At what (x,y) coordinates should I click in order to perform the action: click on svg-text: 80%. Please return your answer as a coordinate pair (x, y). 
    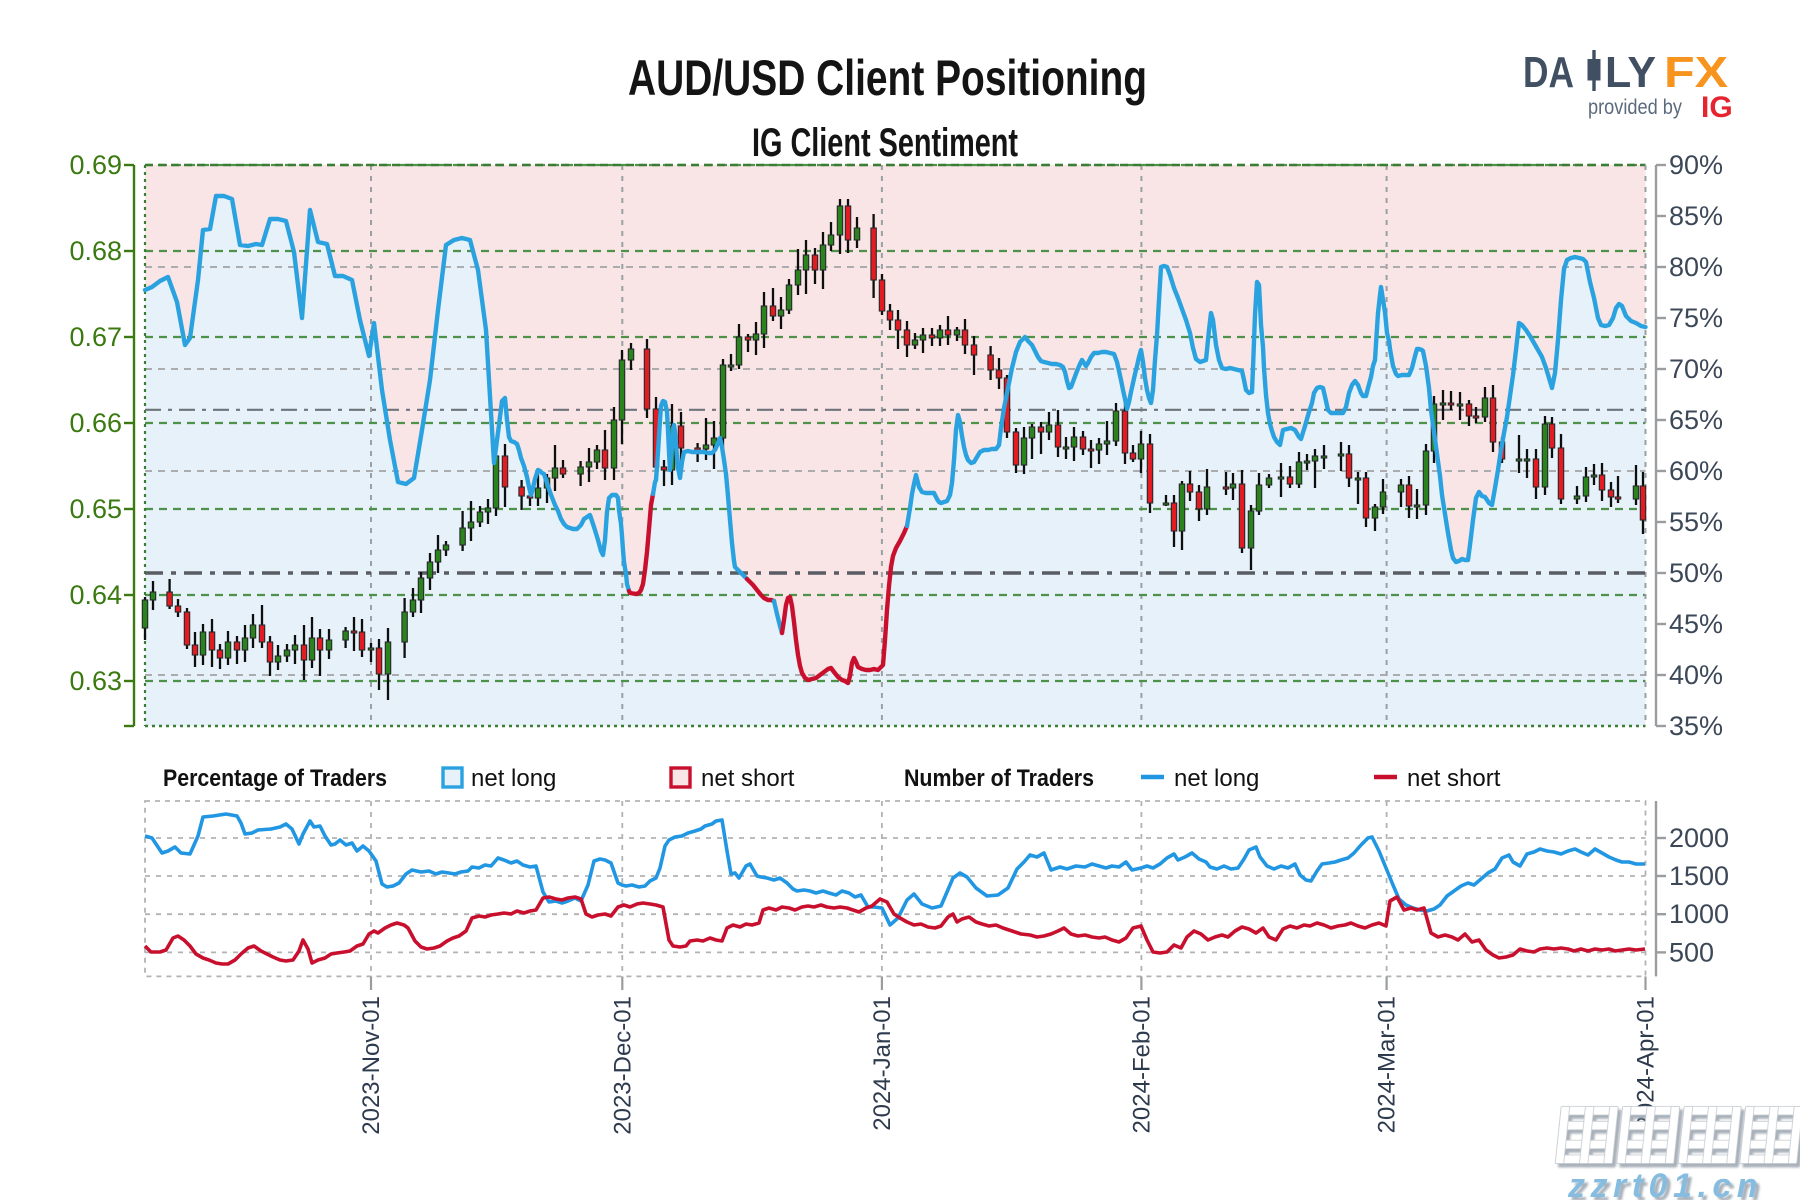
    Looking at the image, I should click on (1696, 267).